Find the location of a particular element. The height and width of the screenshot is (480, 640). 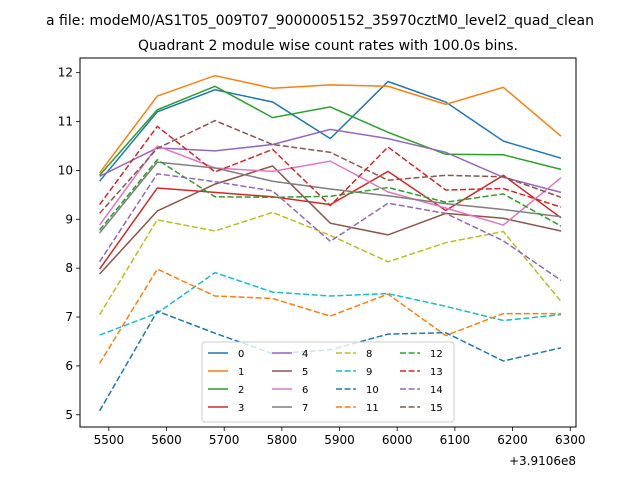

legend-label-14: 14 is located at coordinates (436, 390).